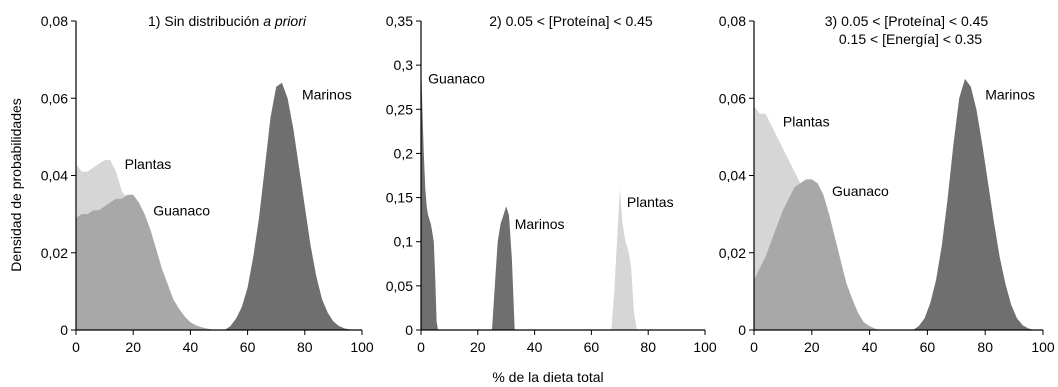 The width and height of the screenshot is (1058, 387). What do you see at coordinates (16, 185) in the screenshot?
I see `y-axis-label: Densidad de probabilidades` at bounding box center [16, 185].